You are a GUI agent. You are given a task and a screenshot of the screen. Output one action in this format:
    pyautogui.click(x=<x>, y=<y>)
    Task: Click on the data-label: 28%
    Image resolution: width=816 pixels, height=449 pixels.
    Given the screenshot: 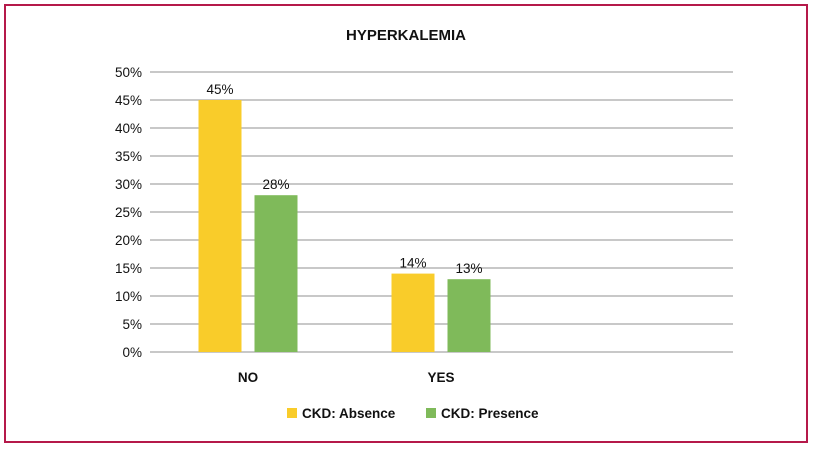 What is the action you would take?
    pyautogui.click(x=275, y=184)
    